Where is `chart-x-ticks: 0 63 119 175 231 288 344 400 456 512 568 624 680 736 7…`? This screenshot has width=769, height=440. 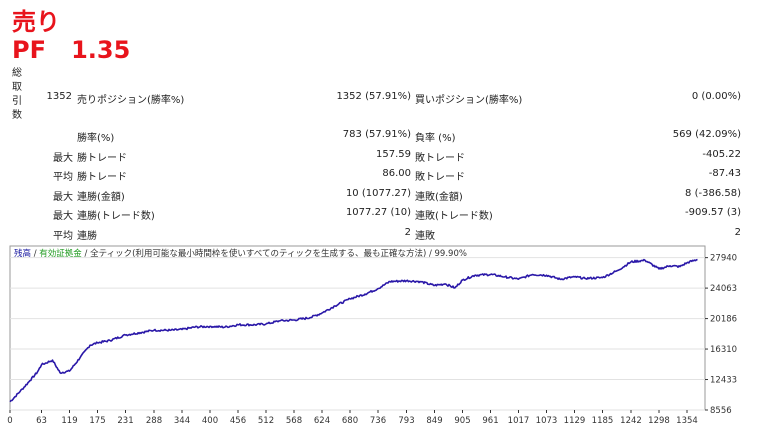
chart-x-ticks: 0 63 119 175 231 288 344 400 456 512 568 624 680 736 7… is located at coordinates (352, 418).